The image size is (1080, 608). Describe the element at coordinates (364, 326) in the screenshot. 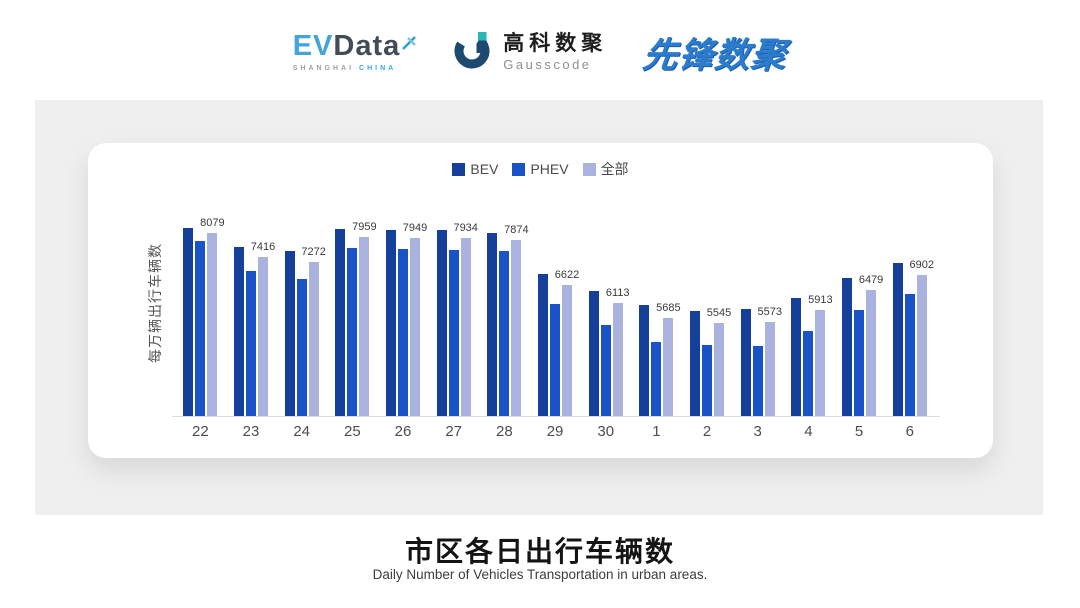

I see `bar-全部-25` at that location.